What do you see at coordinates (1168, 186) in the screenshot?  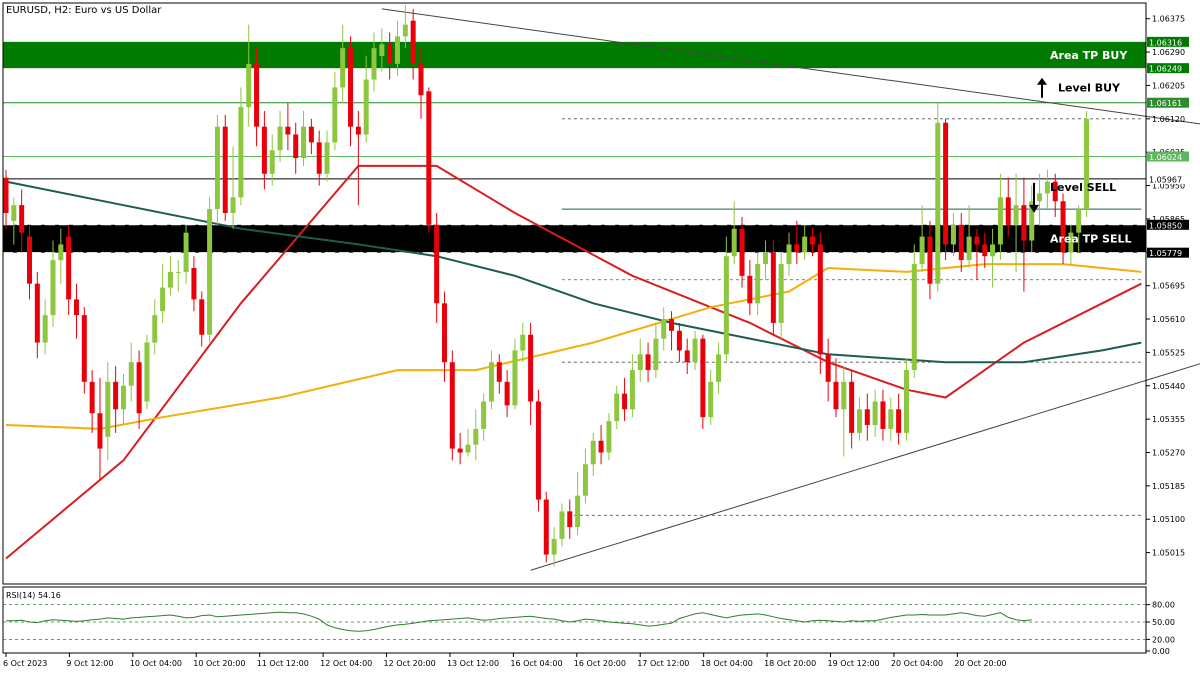 I see `y-tick-label: 1.05950` at bounding box center [1168, 186].